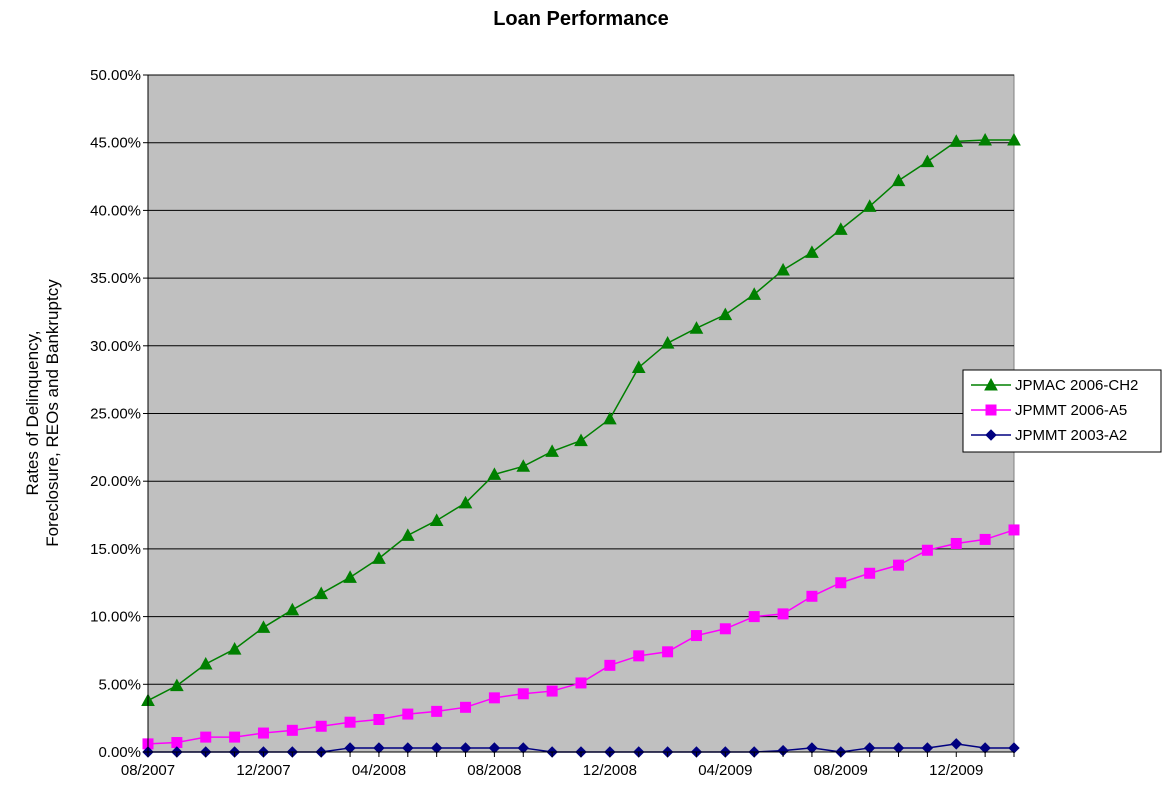  Describe the element at coordinates (148, 770) in the screenshot. I see `x-tick-label: 08/2007` at that location.